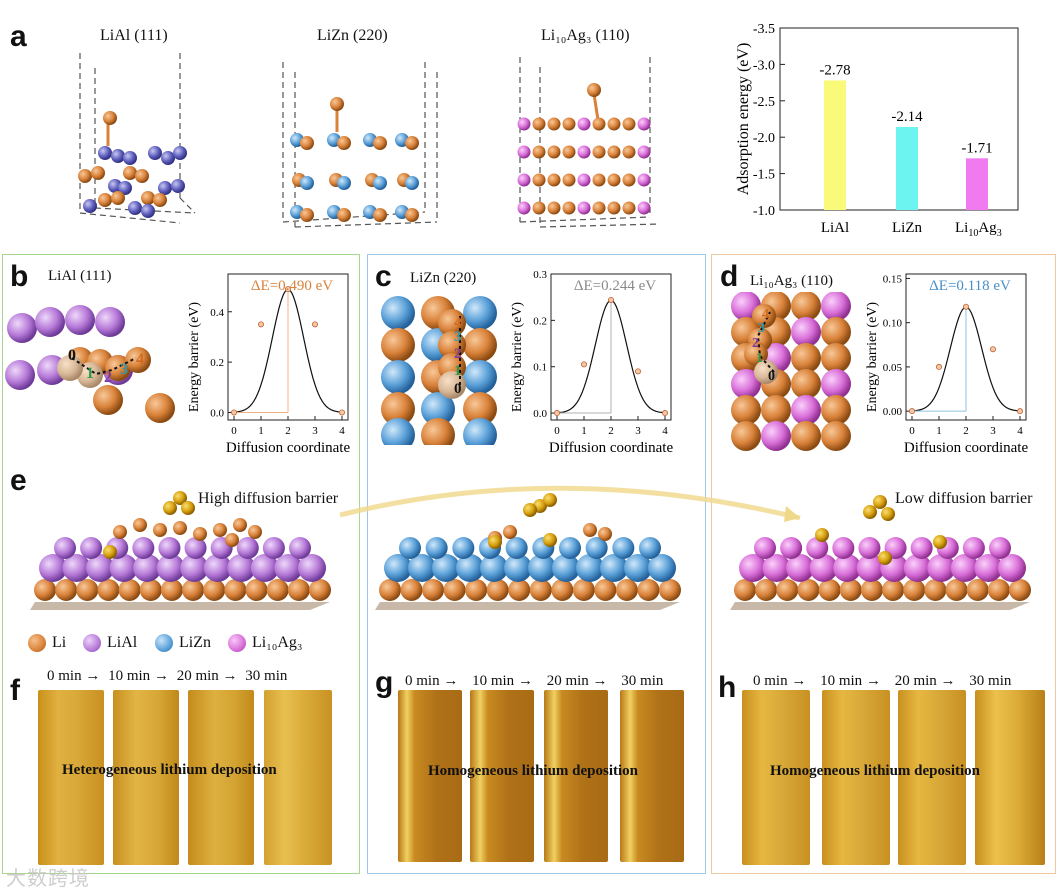 This screenshot has height=895, width=1063. What do you see at coordinates (430, 776) in the screenshot?
I see `image-g-0min` at bounding box center [430, 776].